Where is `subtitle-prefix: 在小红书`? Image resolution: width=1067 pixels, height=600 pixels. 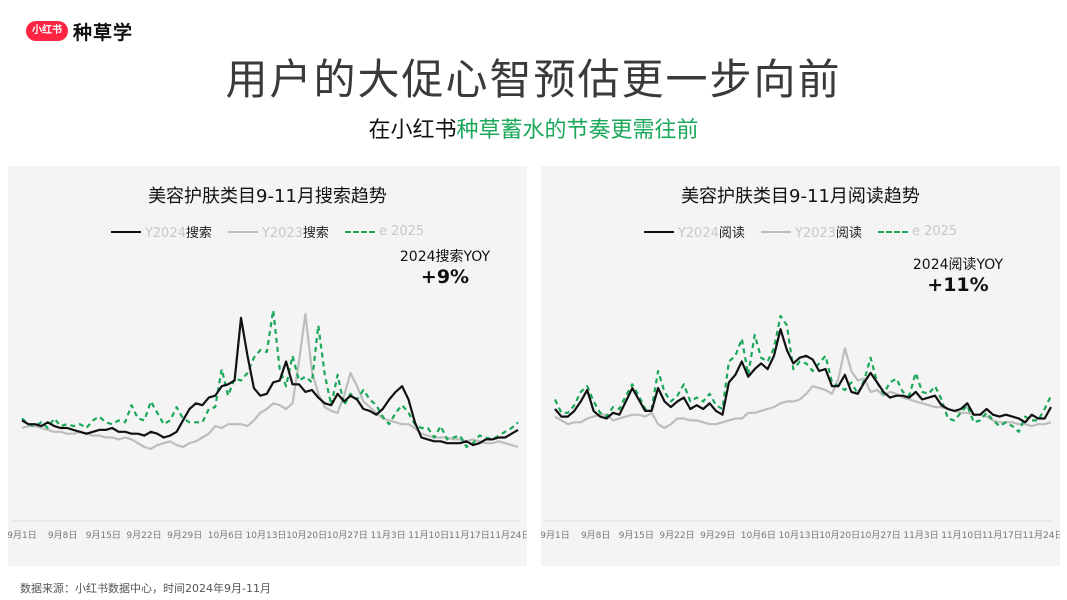 subtitle-prefix: 在小红书 is located at coordinates (412, 130).